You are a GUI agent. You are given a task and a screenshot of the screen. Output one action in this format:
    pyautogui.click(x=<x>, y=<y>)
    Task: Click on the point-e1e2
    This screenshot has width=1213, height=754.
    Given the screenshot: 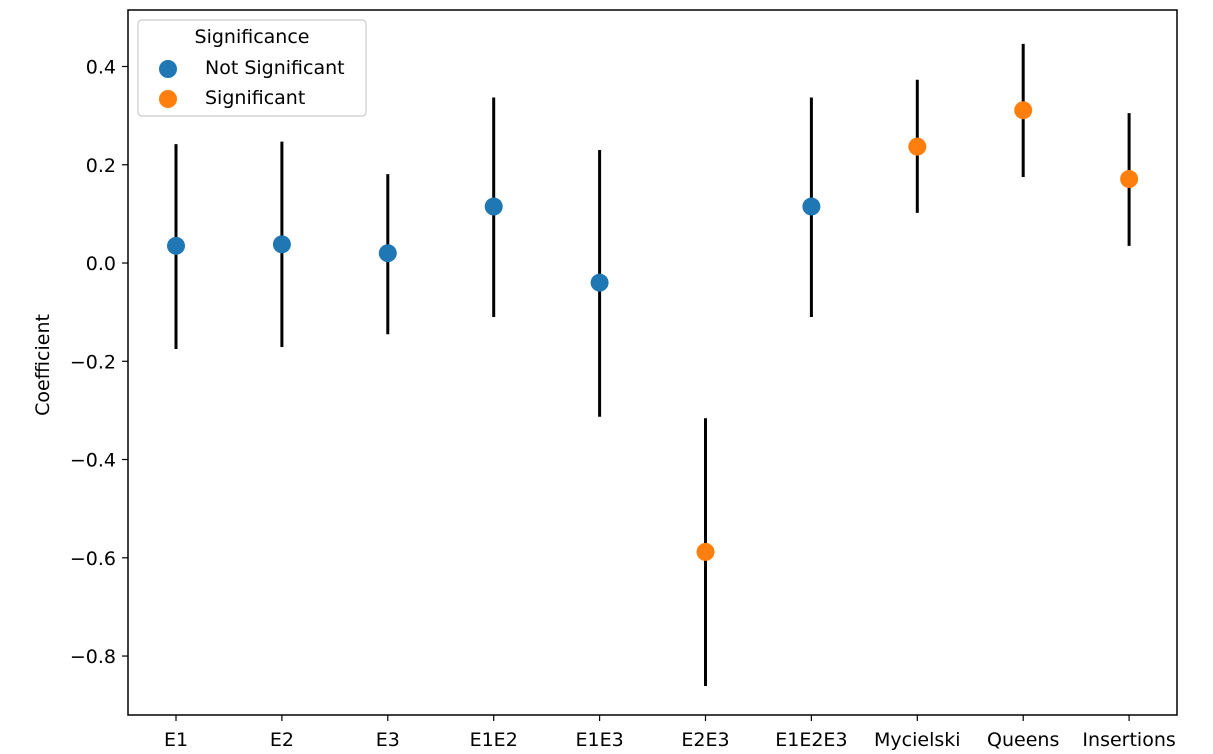 What is the action you would take?
    pyautogui.click(x=493, y=206)
    